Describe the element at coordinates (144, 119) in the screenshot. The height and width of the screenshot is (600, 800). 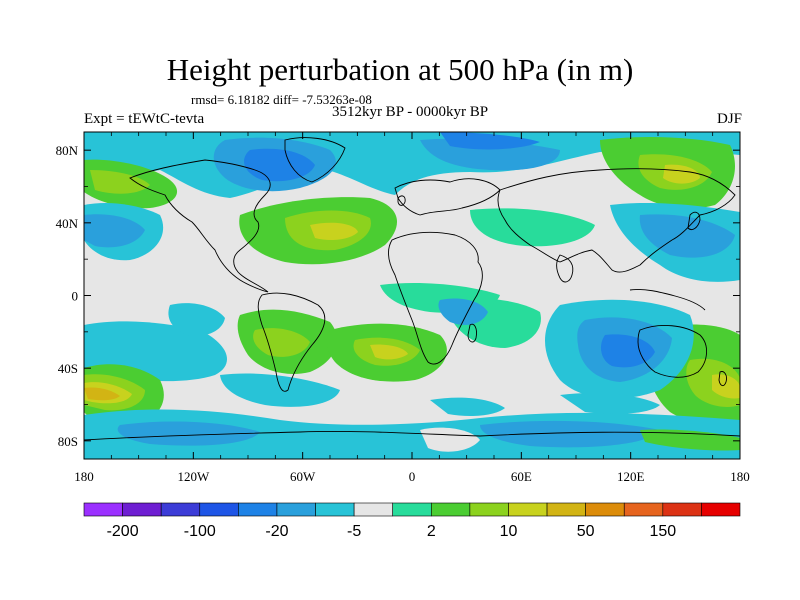
I see `experiment-label: Expt = tEWtC-tevta` at that location.